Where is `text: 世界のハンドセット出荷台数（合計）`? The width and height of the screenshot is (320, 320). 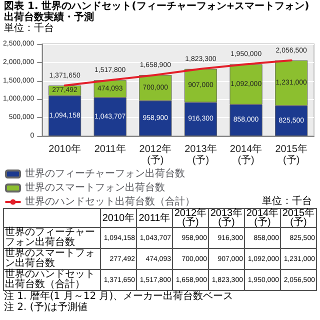
text: 世界のハンドセット出荷台数（合計） is located at coordinates (50, 279).